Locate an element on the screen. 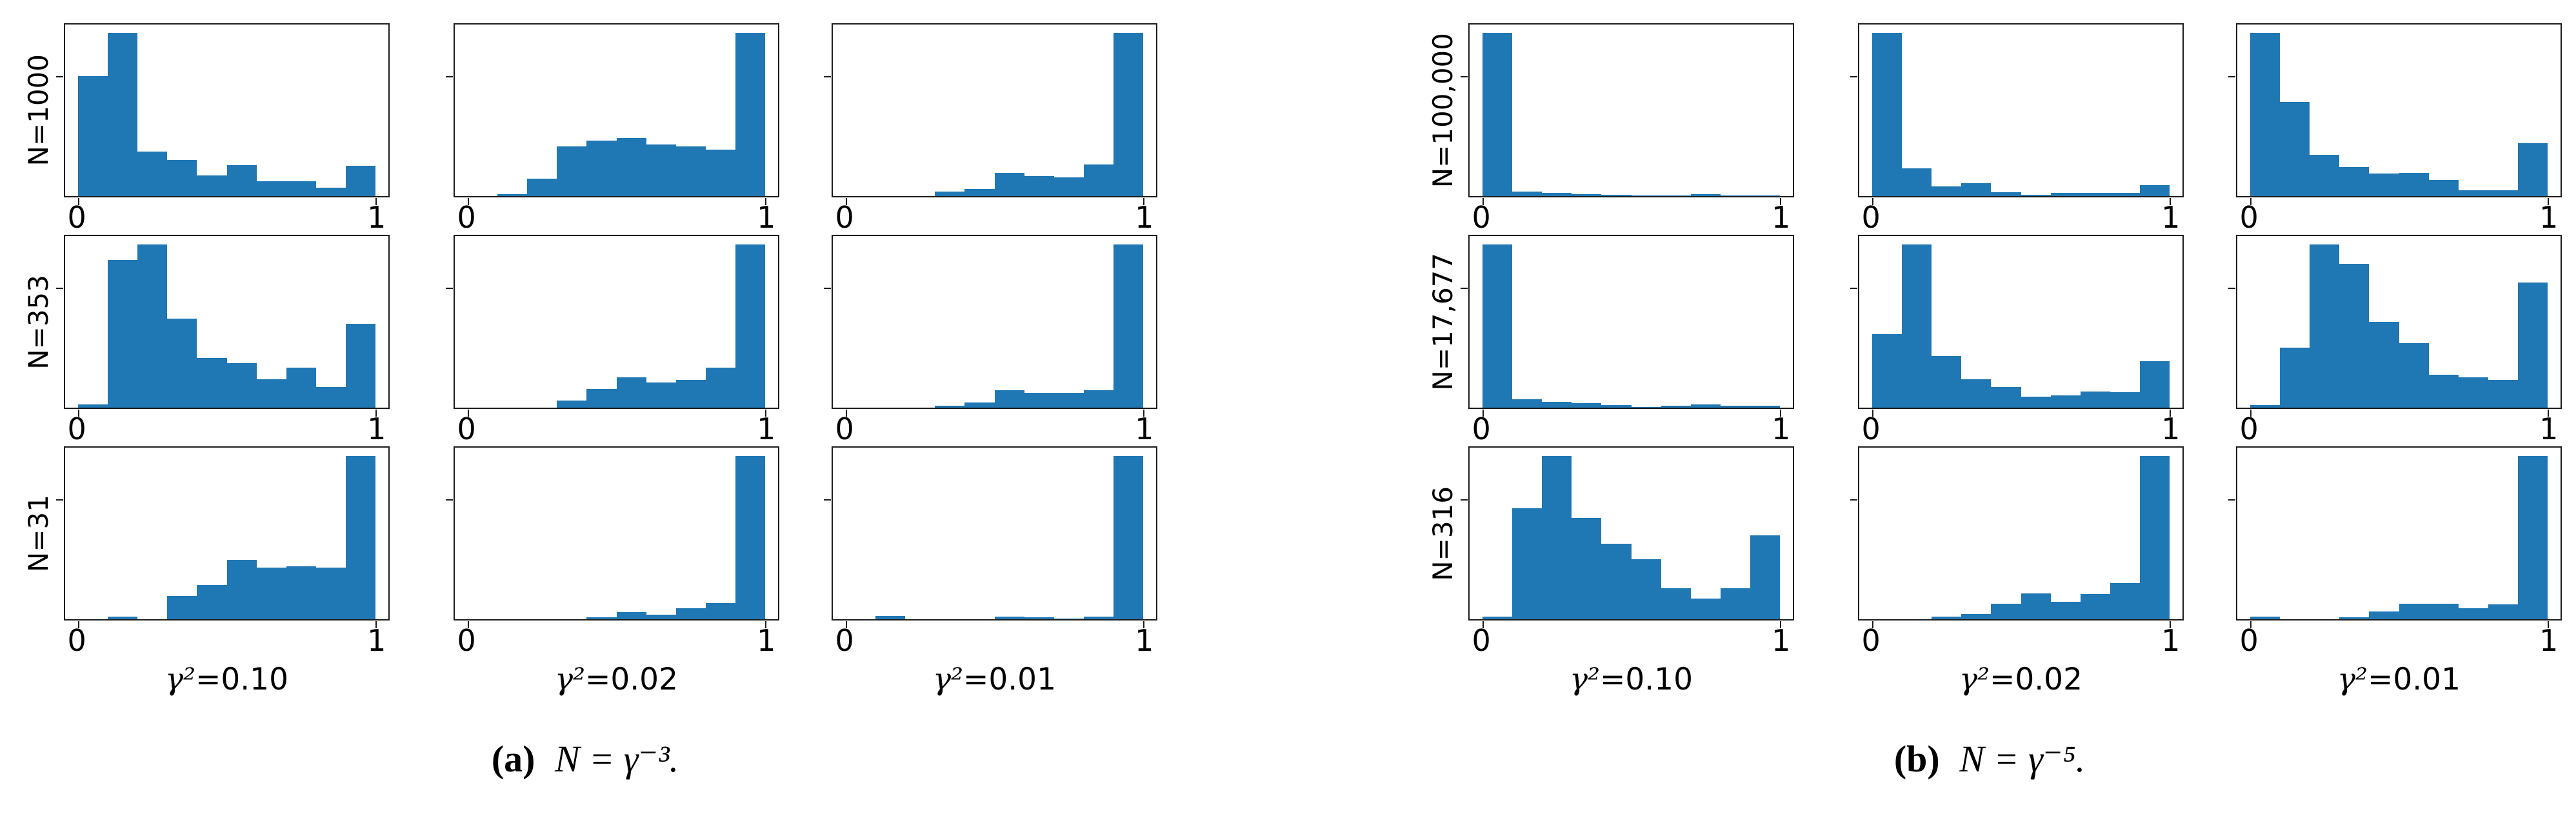 The width and height of the screenshot is (2576, 814). row-label-column: N=100,000 is located at coordinates (1442, 110).